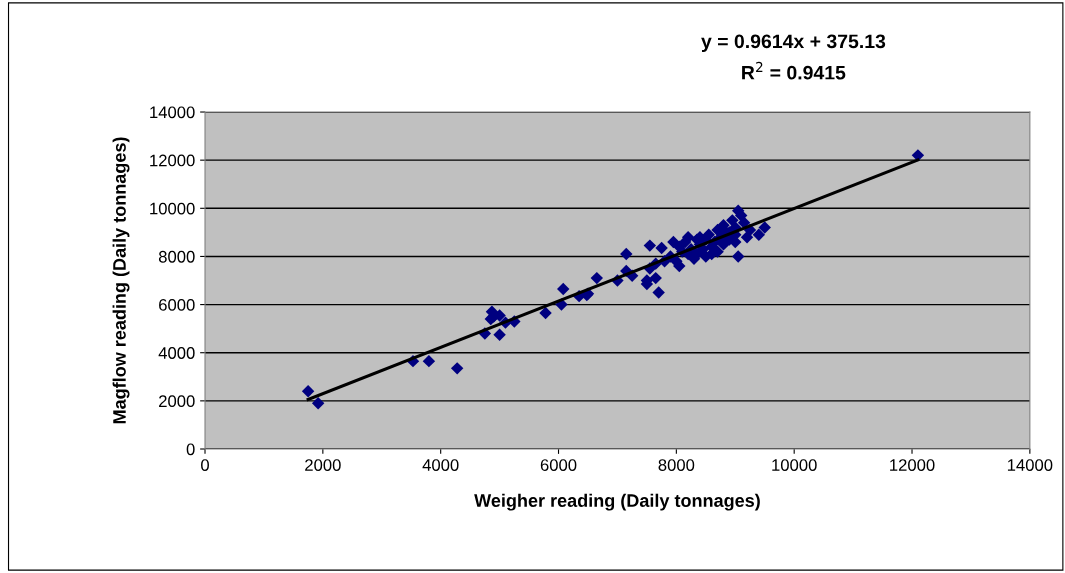  What do you see at coordinates (558, 465) in the screenshot?
I see `x-tick-label: 6000` at bounding box center [558, 465].